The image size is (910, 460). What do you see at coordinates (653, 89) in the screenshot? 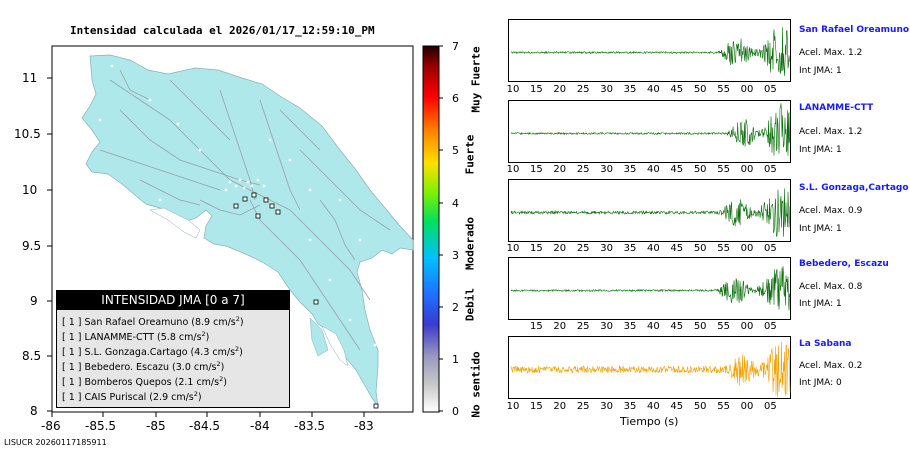
I see `time-tick-label: 40` at bounding box center [653, 89].